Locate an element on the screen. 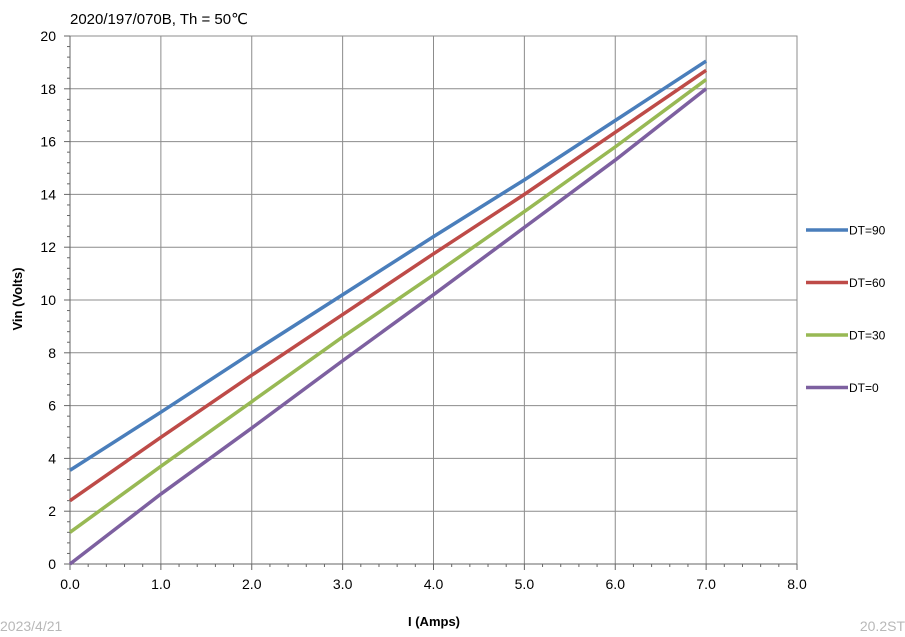  y-tick-label: 16 is located at coordinates (48, 142).